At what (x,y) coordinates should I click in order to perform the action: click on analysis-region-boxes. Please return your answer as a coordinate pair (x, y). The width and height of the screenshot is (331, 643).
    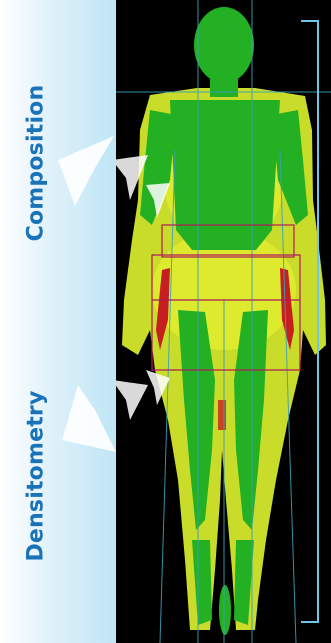
    Looking at the image, I should click on (226, 297).